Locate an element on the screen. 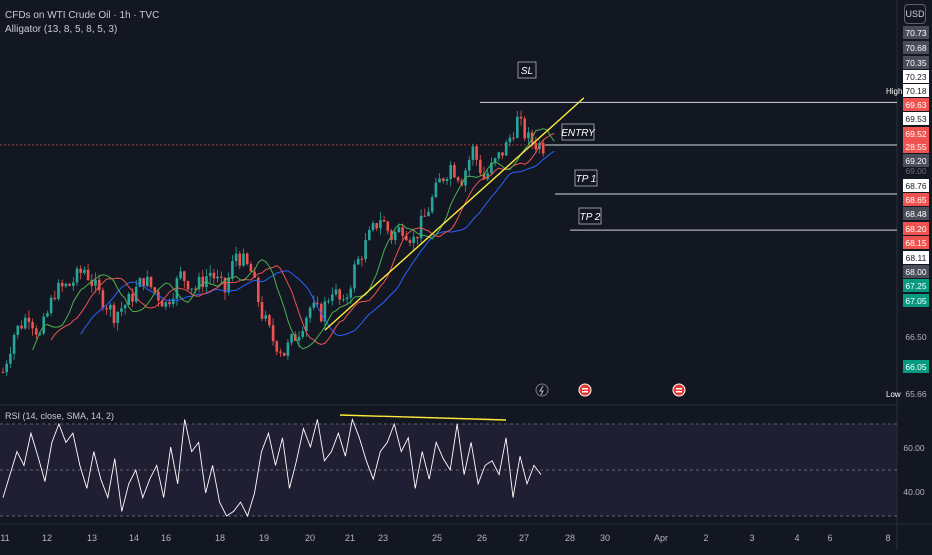  time-tick-label: Apr is located at coordinates (661, 538).